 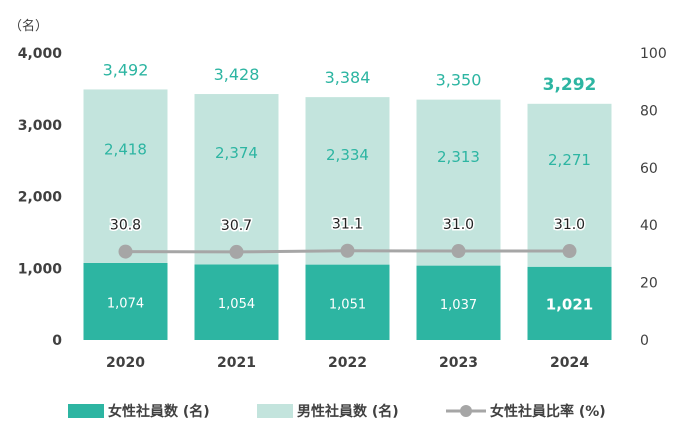 What do you see at coordinates (347, 155) in the screenshot?
I see `male-value-label: 2,334` at bounding box center [347, 155].